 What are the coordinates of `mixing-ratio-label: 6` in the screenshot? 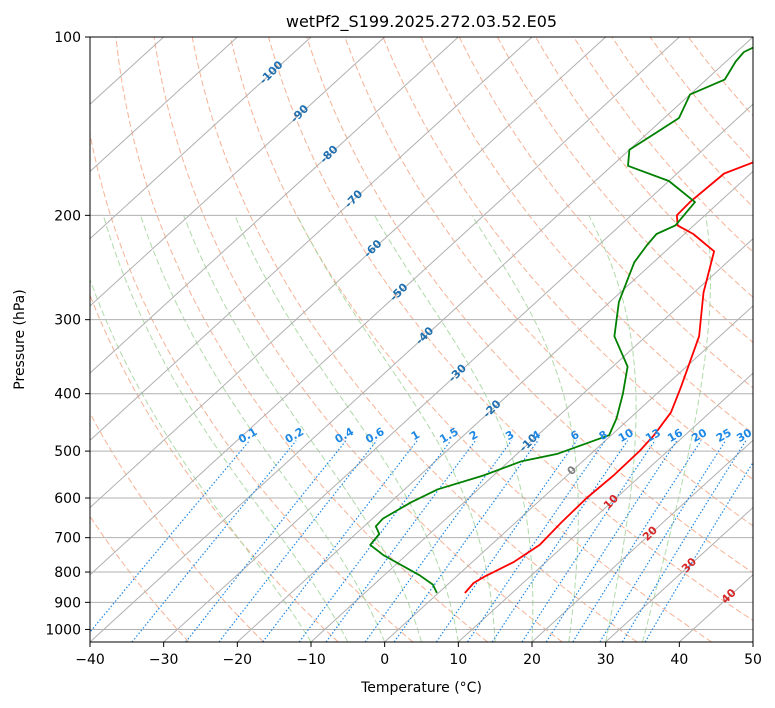 It's located at (574, 435).